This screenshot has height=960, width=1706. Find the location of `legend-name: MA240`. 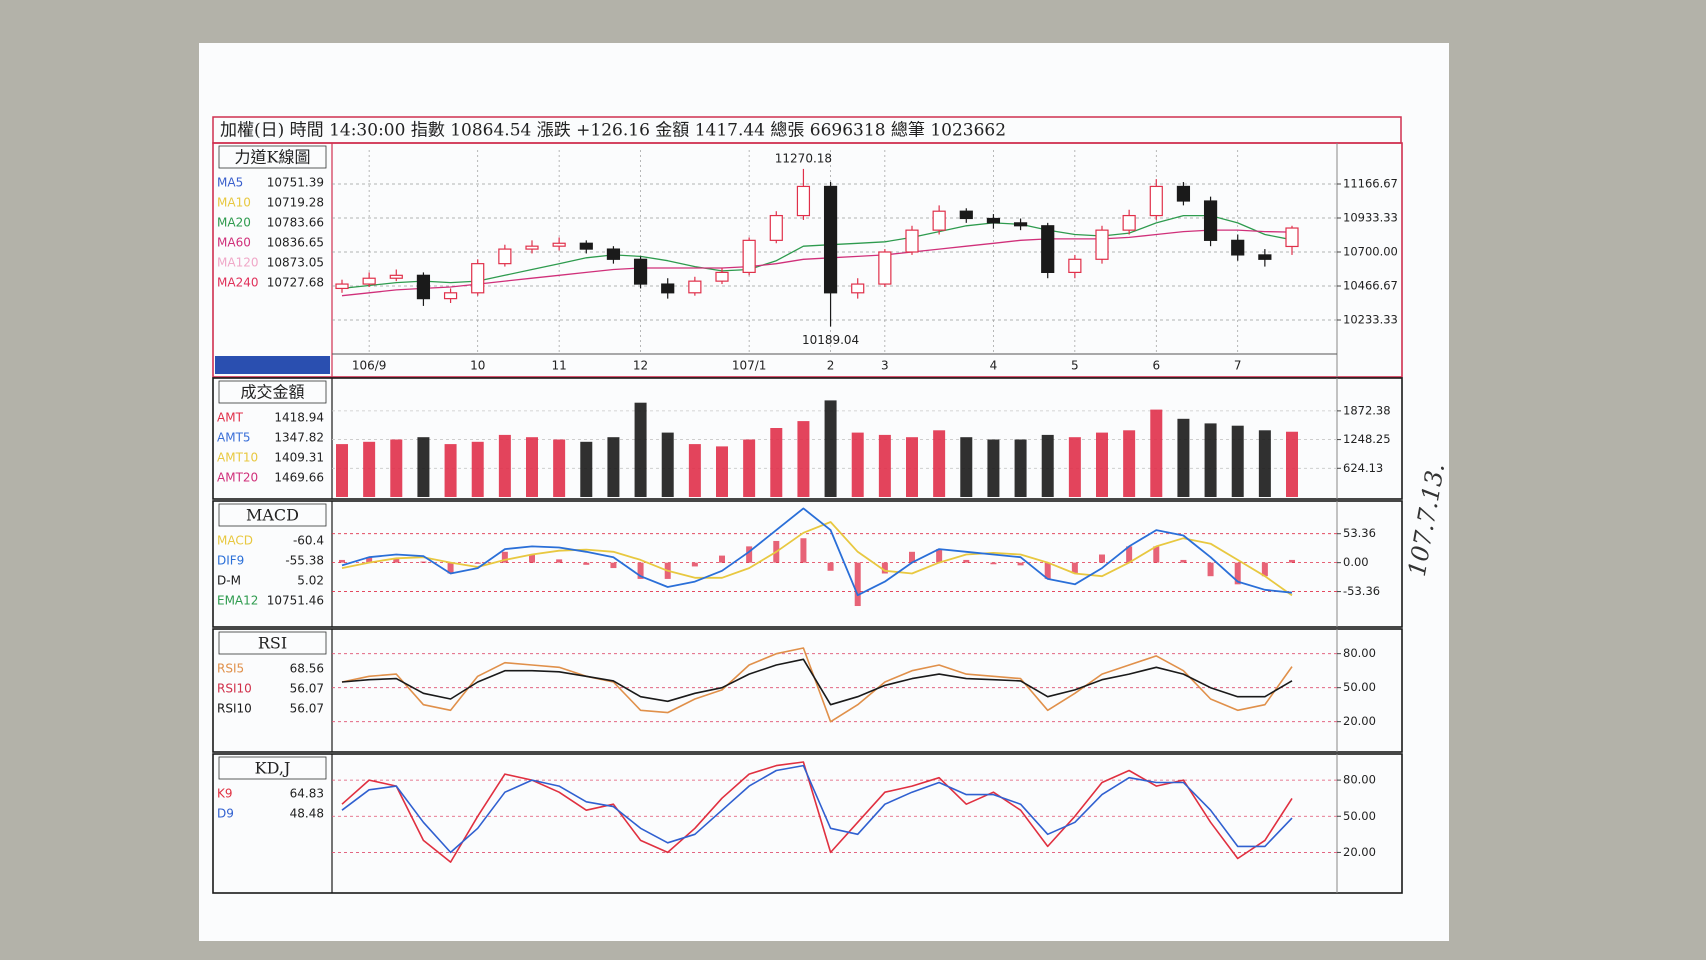

legend-name: MA240 is located at coordinates (237, 283).